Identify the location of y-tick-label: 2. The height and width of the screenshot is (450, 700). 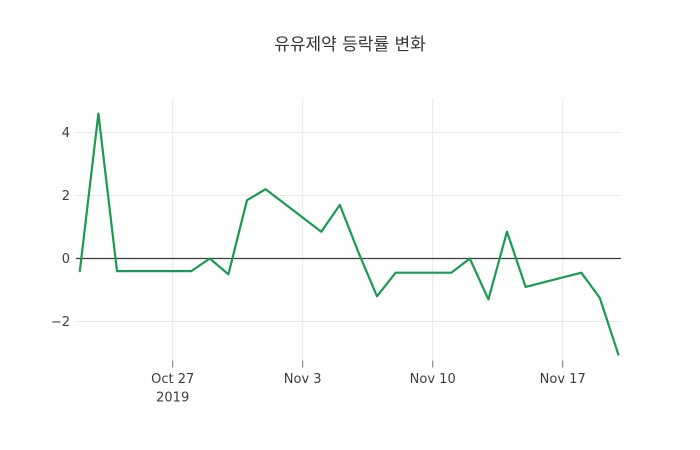
(66, 196).